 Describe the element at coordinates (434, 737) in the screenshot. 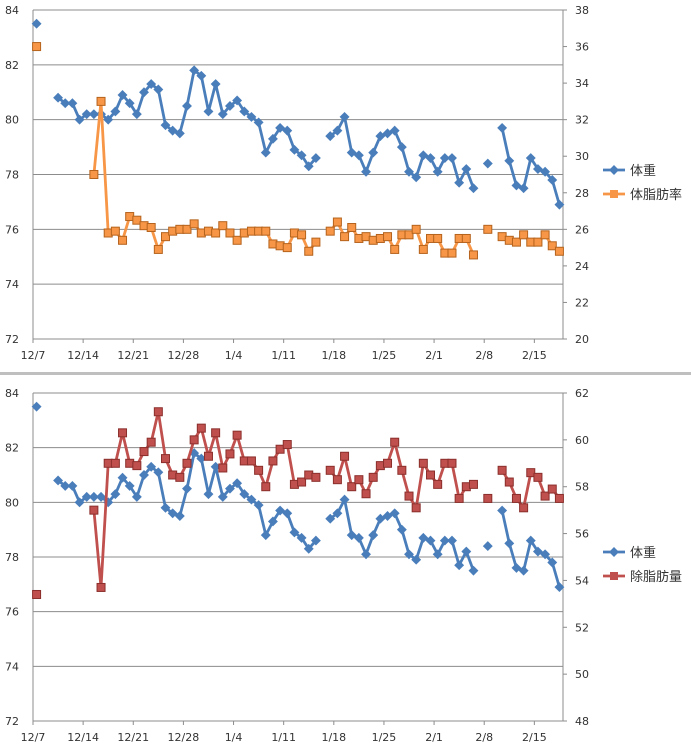

I see `x-axis-tick-label: 2/1` at that location.